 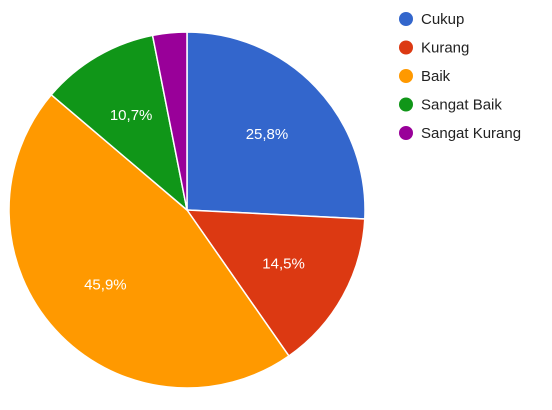 What do you see at coordinates (406, 104) in the screenshot?
I see `legend-swatch-sangat-baik` at bounding box center [406, 104].